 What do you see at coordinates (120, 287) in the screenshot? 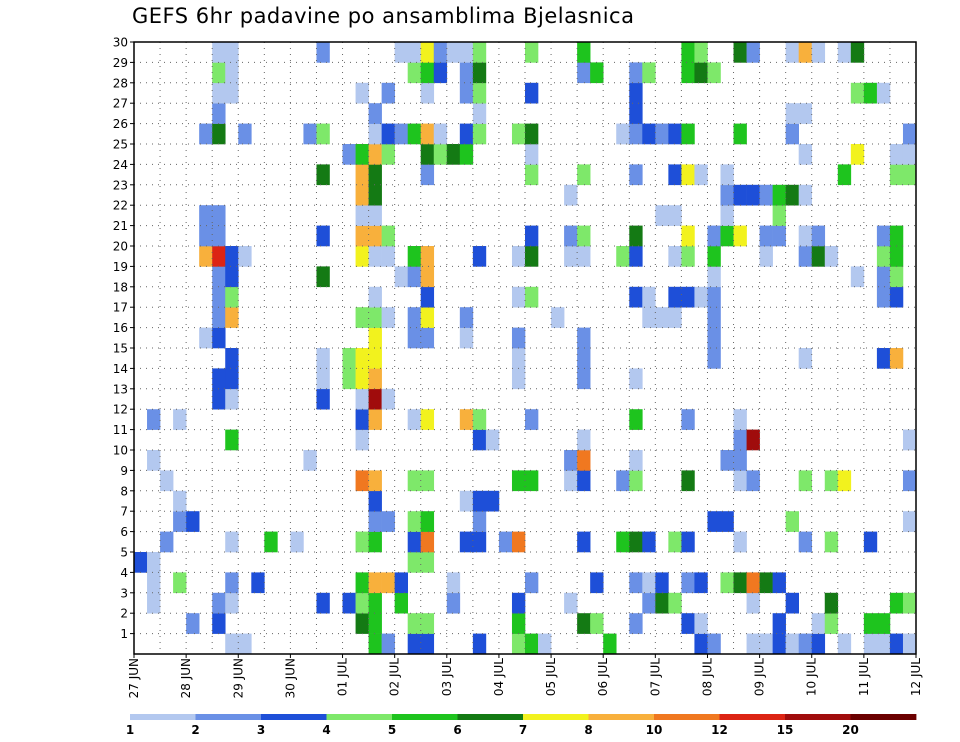
I see `y-tick-label: 18` at bounding box center [120, 287].